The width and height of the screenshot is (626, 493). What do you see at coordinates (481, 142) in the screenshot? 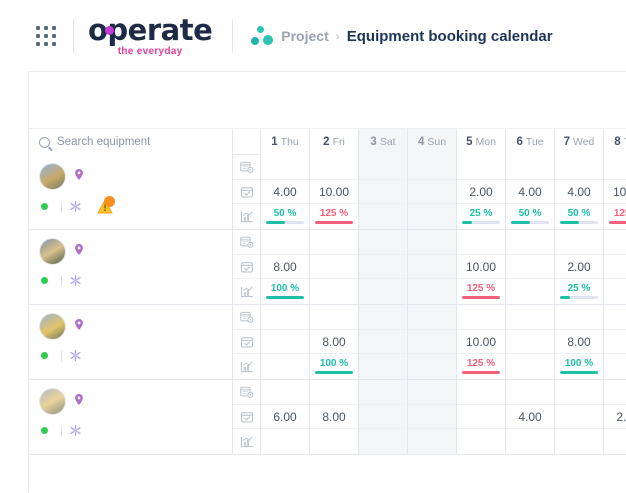
I see `day-header-5: 5 Mon` at bounding box center [481, 142].